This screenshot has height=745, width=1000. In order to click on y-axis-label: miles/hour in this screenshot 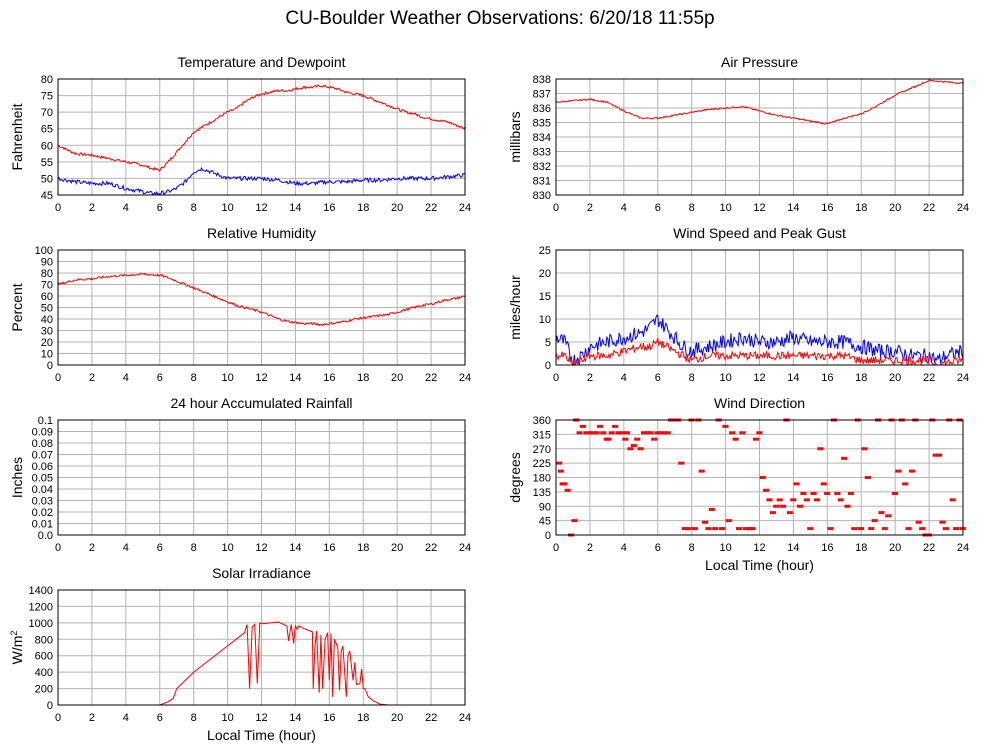, I will do `click(515, 307)`.